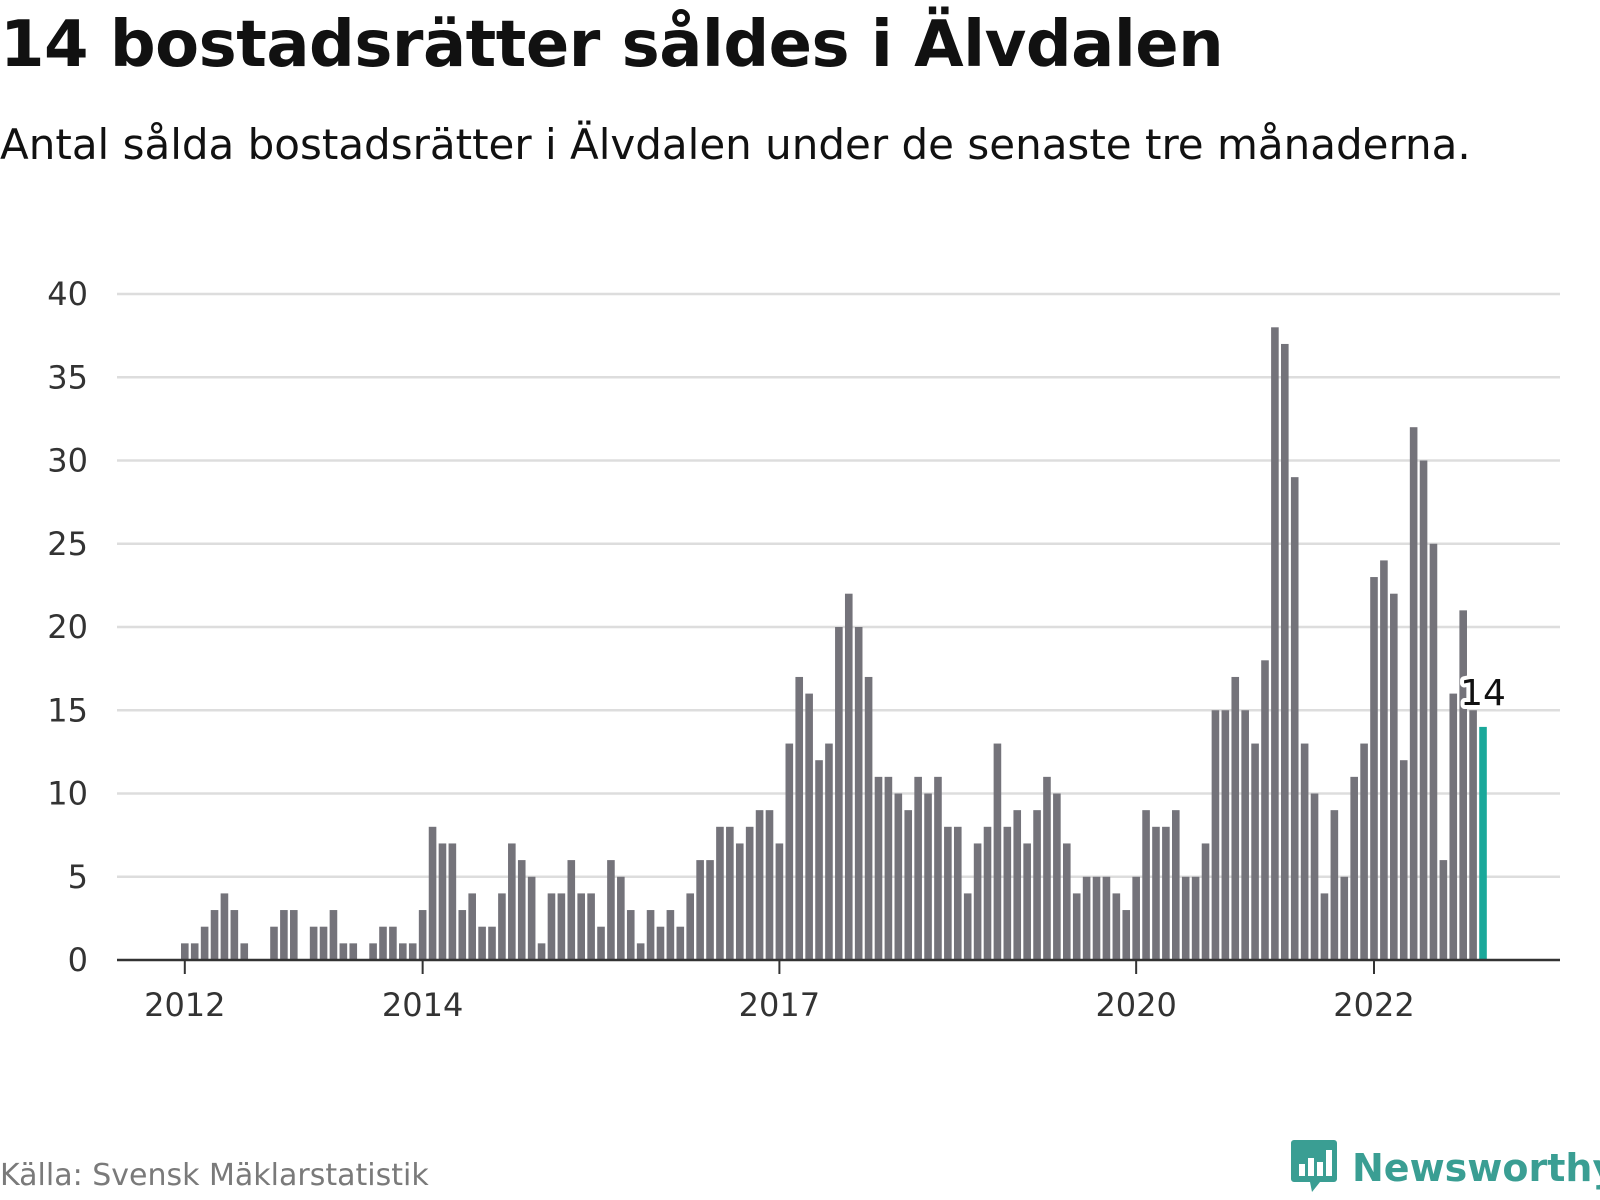 This screenshot has width=1600, height=1200. What do you see at coordinates (78, 960) in the screenshot?
I see `y-tick-label: 0` at bounding box center [78, 960].